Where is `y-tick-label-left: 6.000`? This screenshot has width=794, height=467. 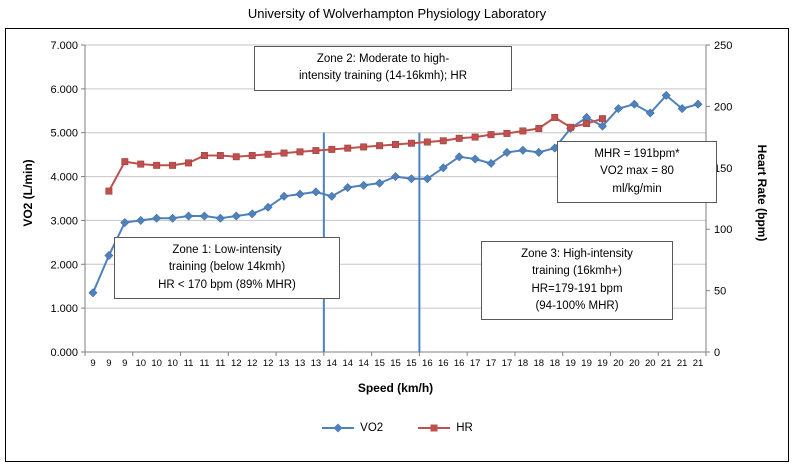
y-tick-label-left: 6.000 is located at coordinates (64, 90).